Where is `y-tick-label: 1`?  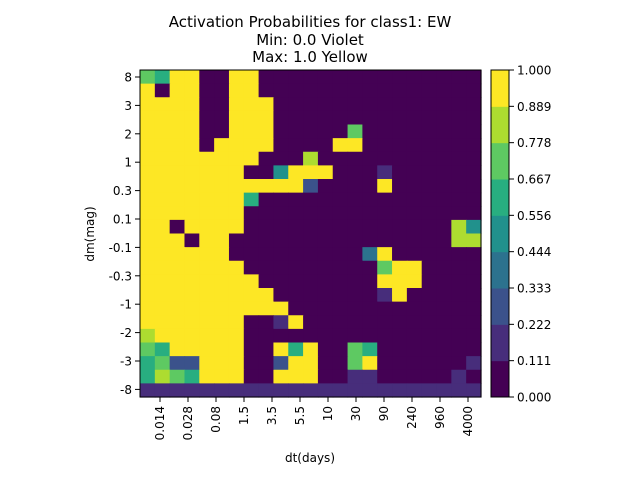 y-tick-label: 1 is located at coordinates (128, 163).